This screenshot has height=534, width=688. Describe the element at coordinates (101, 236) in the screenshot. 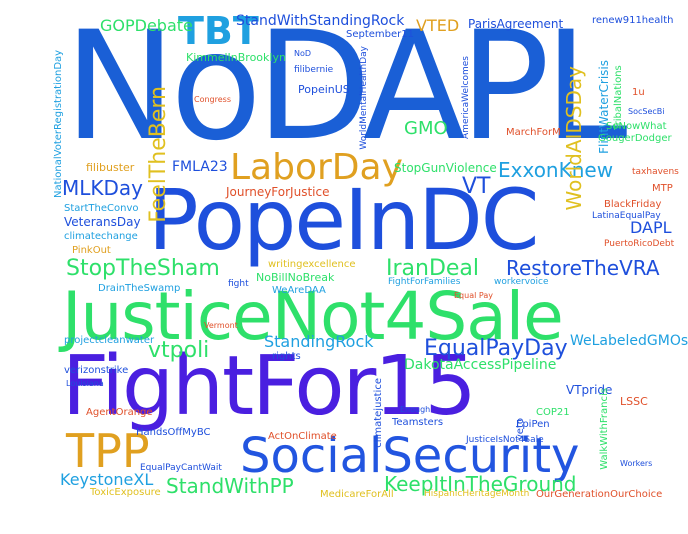

I see `word-climatechange: climatechange` at that location.